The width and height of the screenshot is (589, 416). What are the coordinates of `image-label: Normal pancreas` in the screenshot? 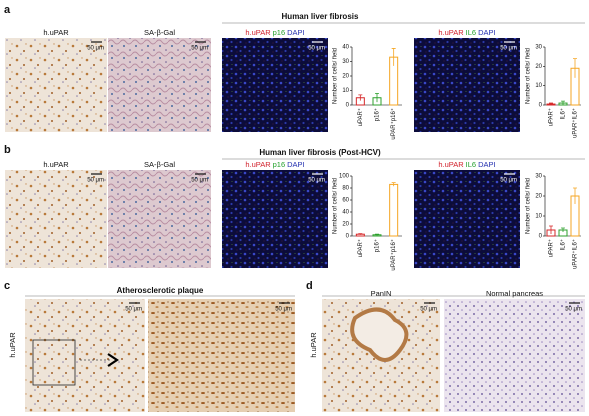 It's located at (514, 293).